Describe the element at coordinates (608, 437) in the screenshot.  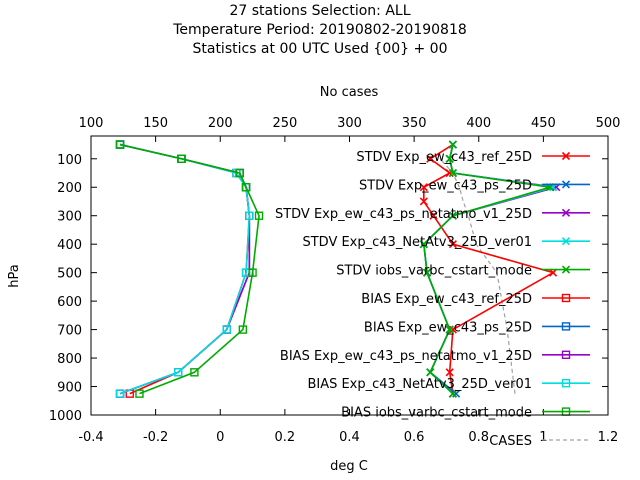
I see `x-tick-label: 1.2` at that location.